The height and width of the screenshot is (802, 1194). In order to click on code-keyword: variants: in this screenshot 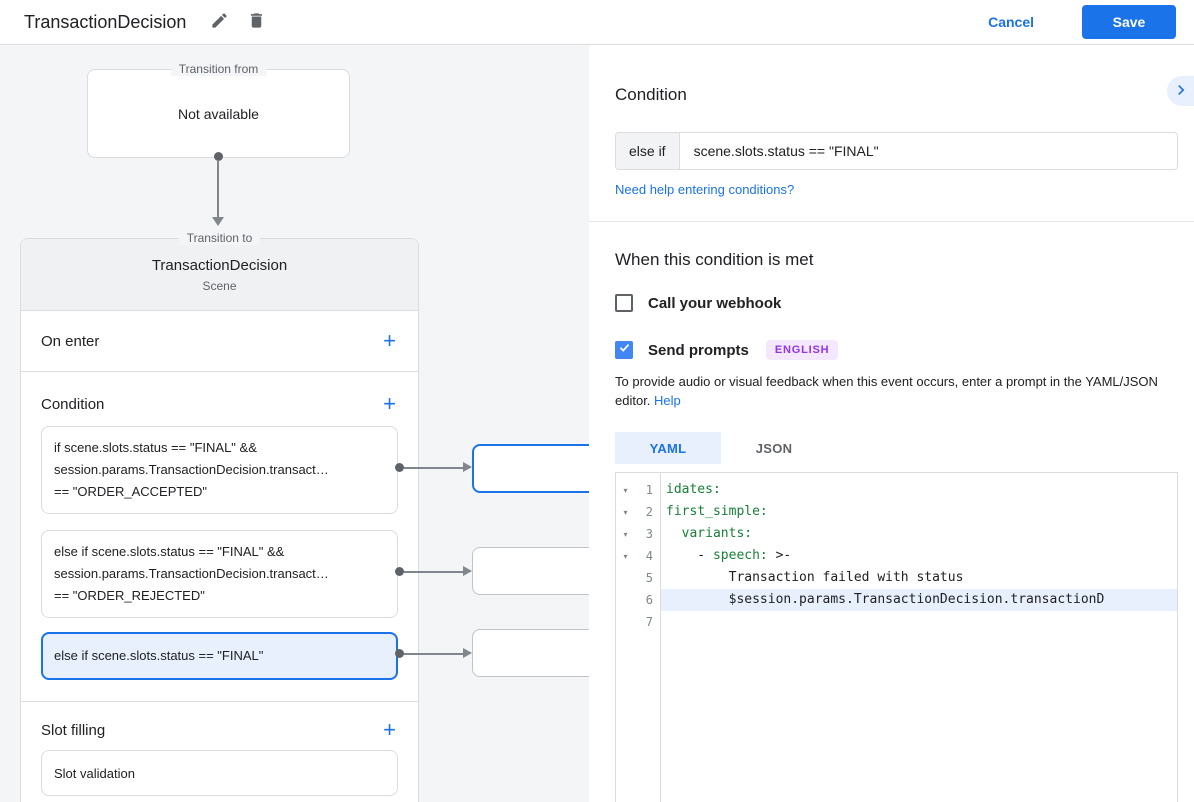, I will do `click(717, 533)`.